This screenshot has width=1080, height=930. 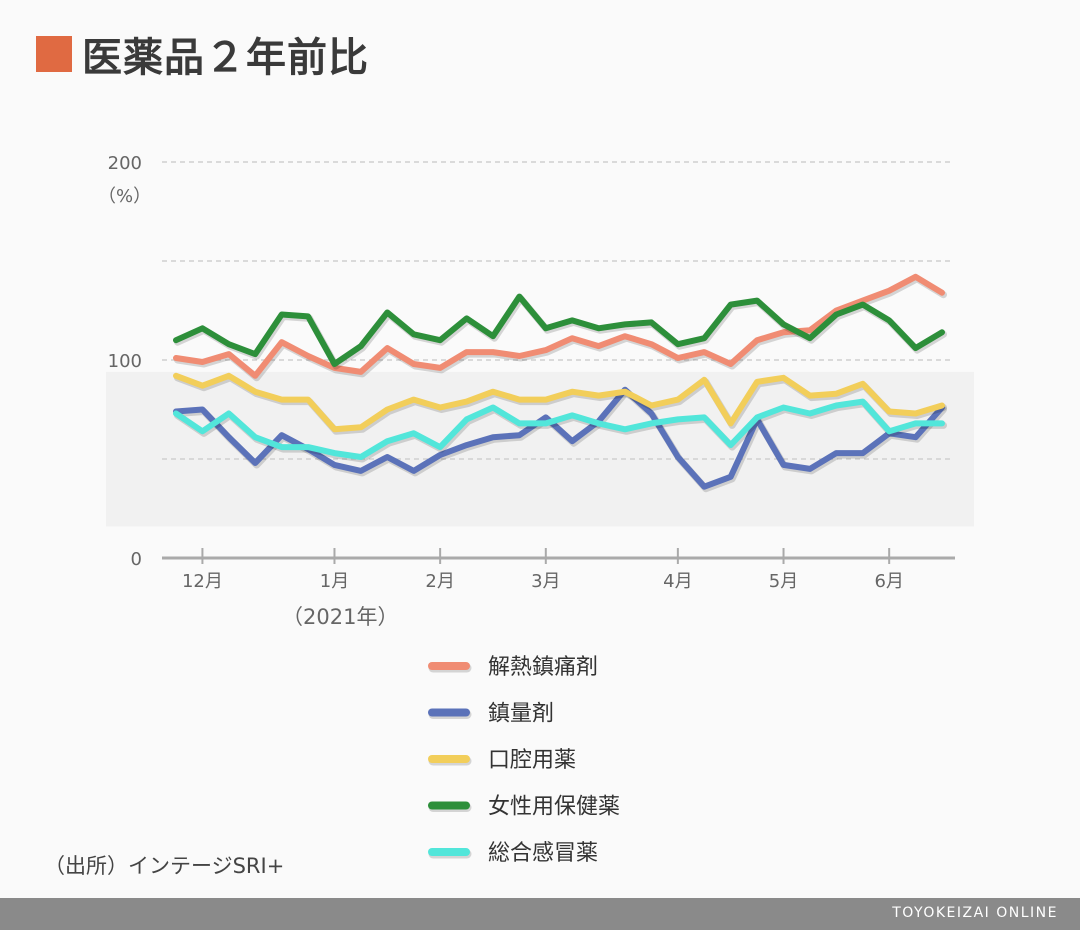 What do you see at coordinates (532, 760) in the screenshot?
I see `legend-label-2: 口腔用薬` at bounding box center [532, 760].